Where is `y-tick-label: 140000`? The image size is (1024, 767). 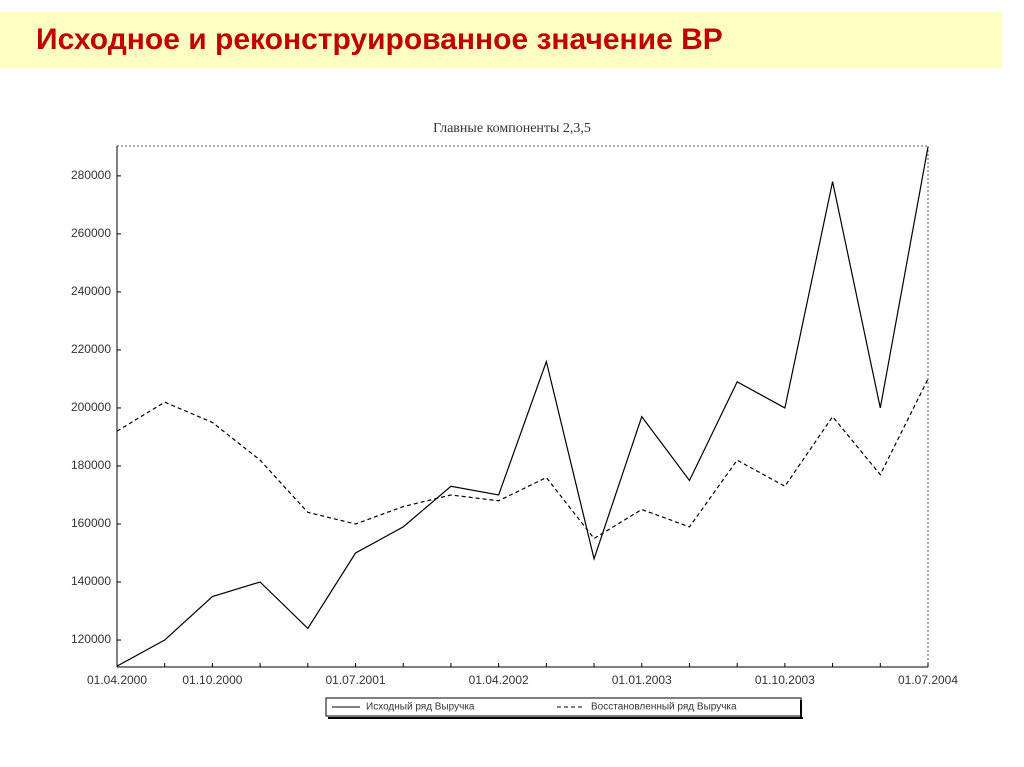 y-tick-label: 140000 is located at coordinates (91, 581).